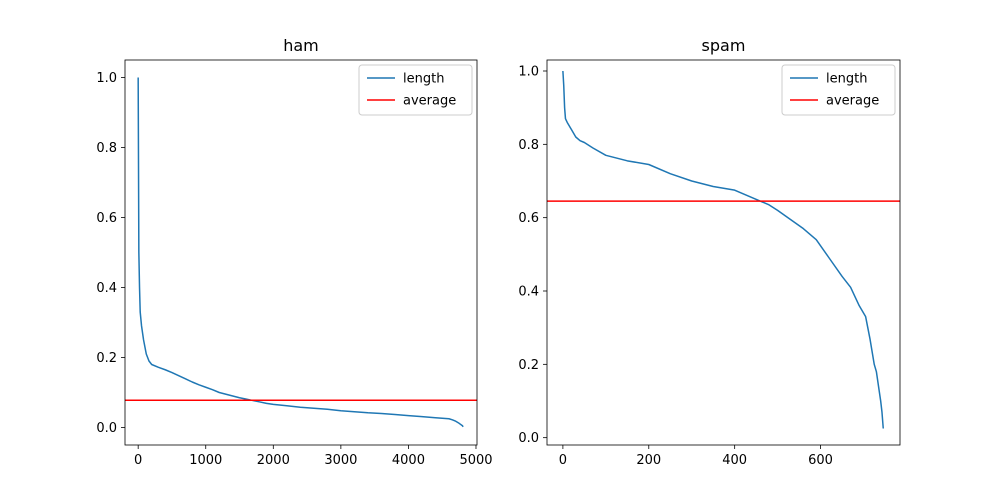 This screenshot has width=1000, height=500. What do you see at coordinates (205, 460) in the screenshot?
I see `x-tick-label: 1000` at bounding box center [205, 460].